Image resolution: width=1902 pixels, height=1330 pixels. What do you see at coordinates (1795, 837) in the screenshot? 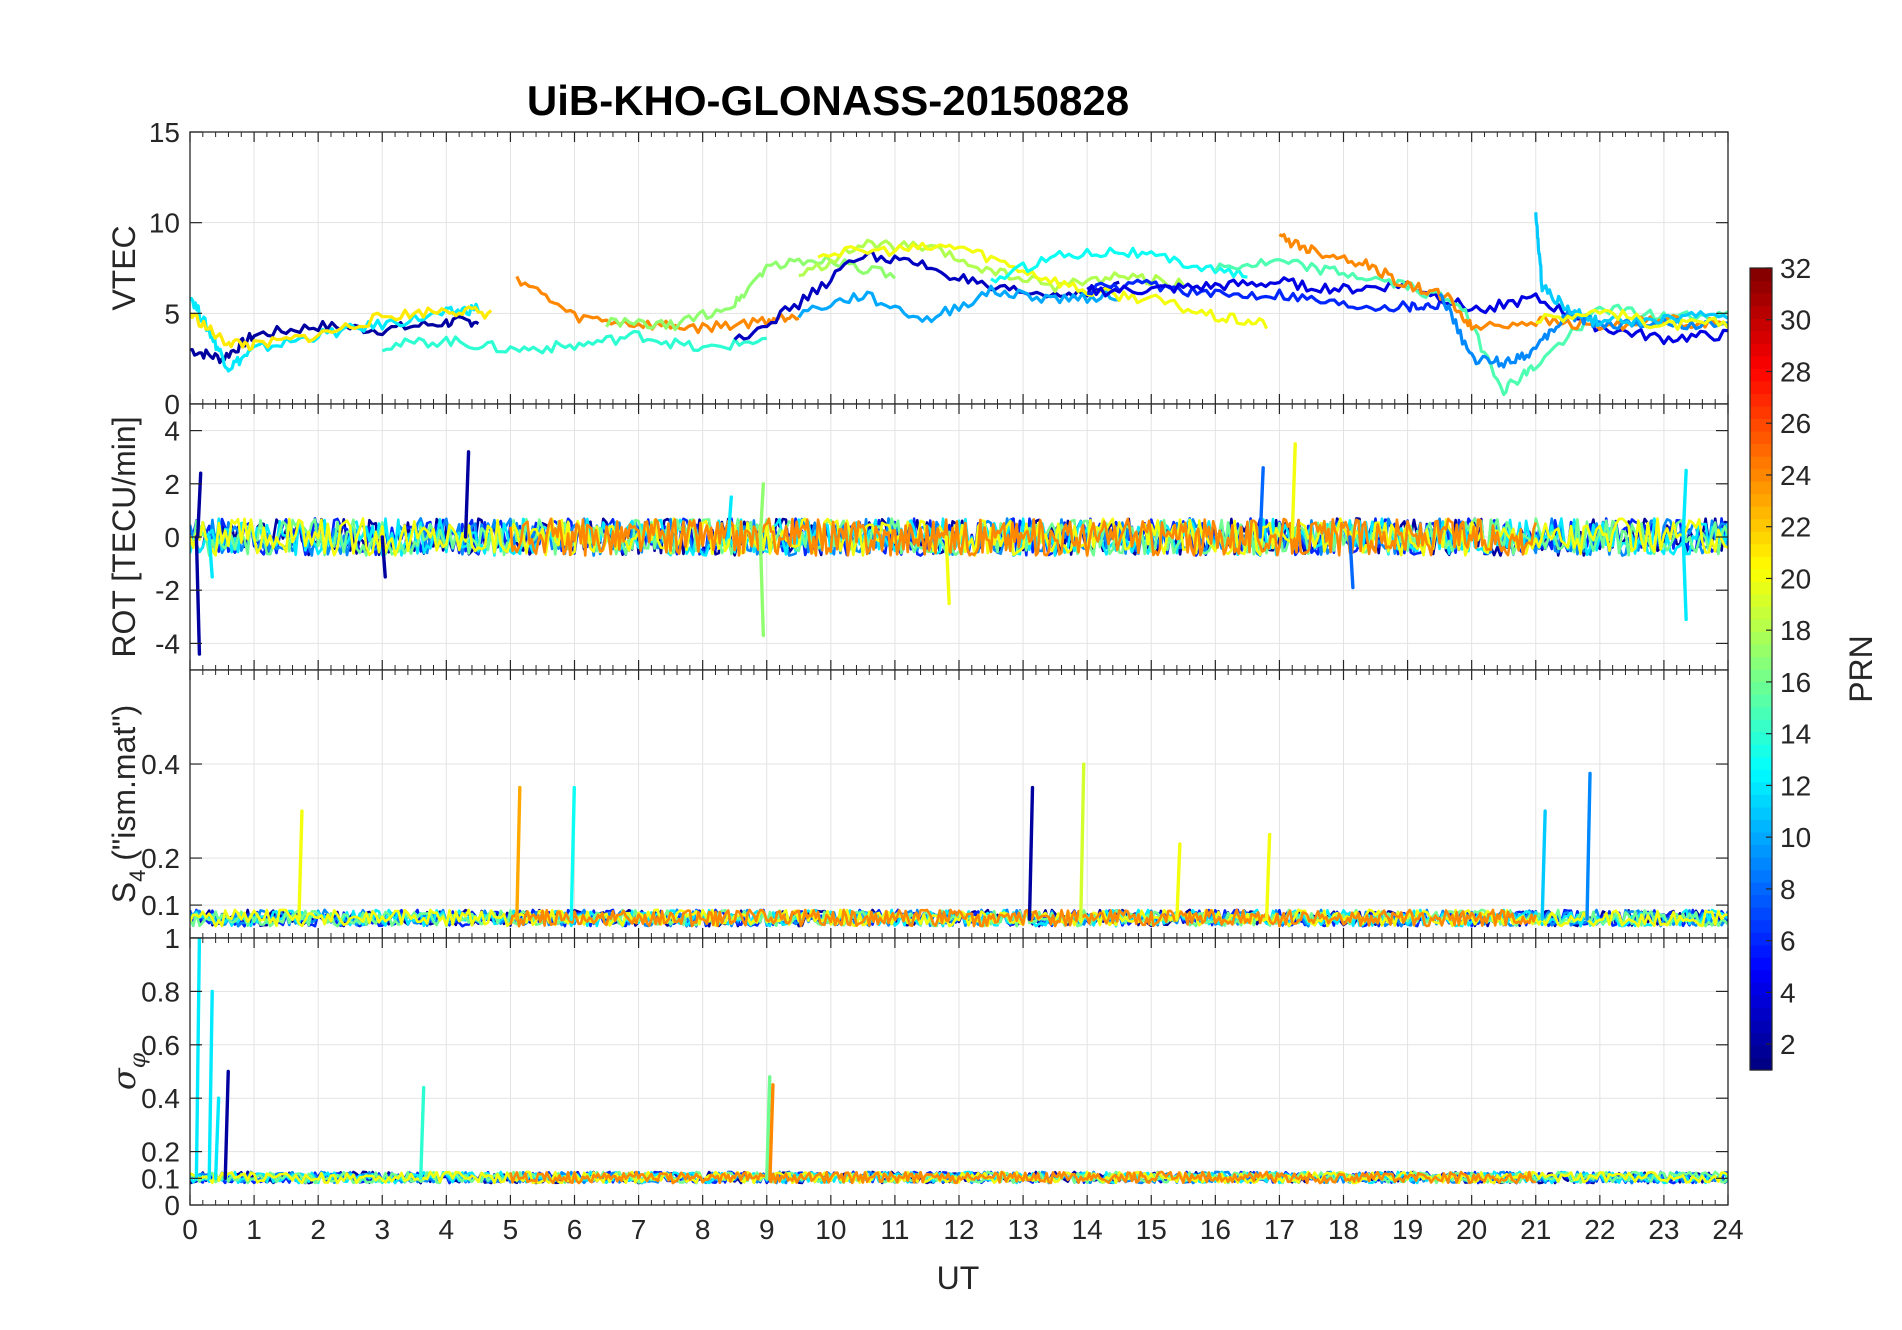
I see `colorbar-tick-label: 10` at bounding box center [1795, 837].